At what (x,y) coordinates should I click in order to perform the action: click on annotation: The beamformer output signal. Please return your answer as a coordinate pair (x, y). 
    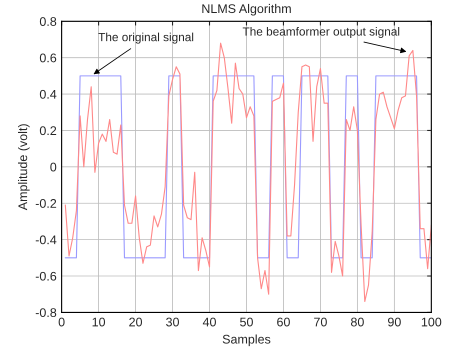
    Looking at the image, I should click on (321, 32).